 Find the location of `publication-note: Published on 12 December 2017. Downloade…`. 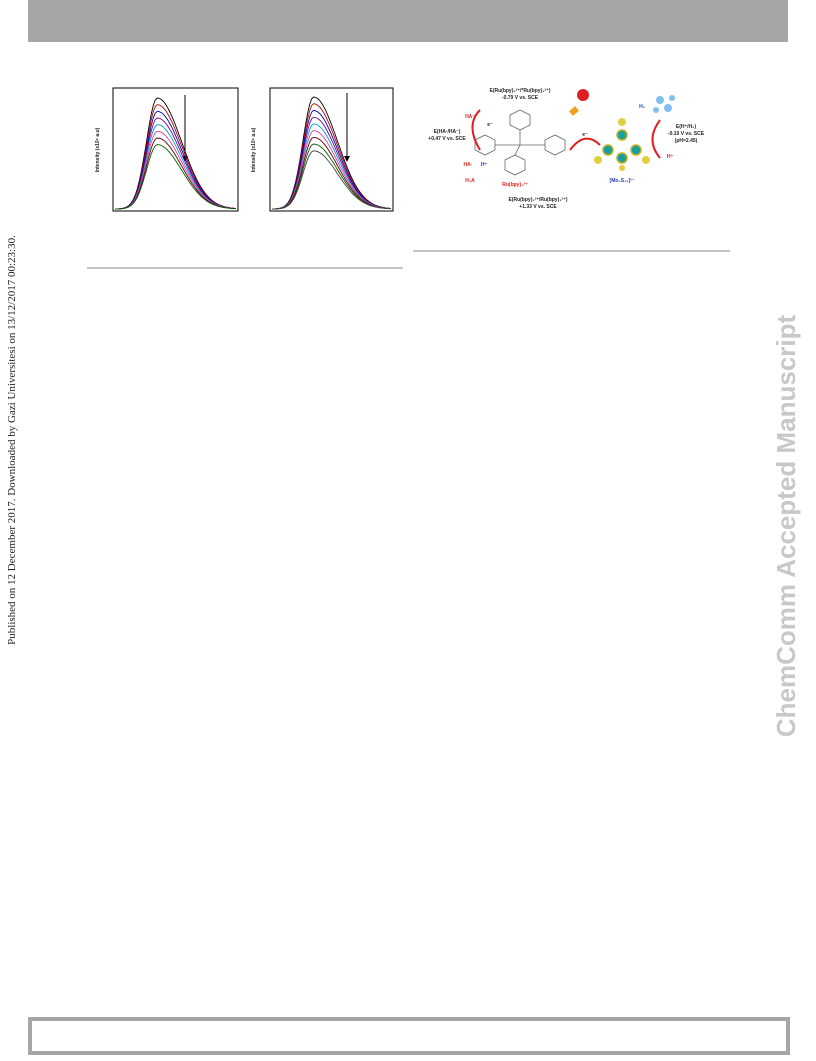

publication-note: Published on 12 December 2017. Downloade… is located at coordinates (12, 440).